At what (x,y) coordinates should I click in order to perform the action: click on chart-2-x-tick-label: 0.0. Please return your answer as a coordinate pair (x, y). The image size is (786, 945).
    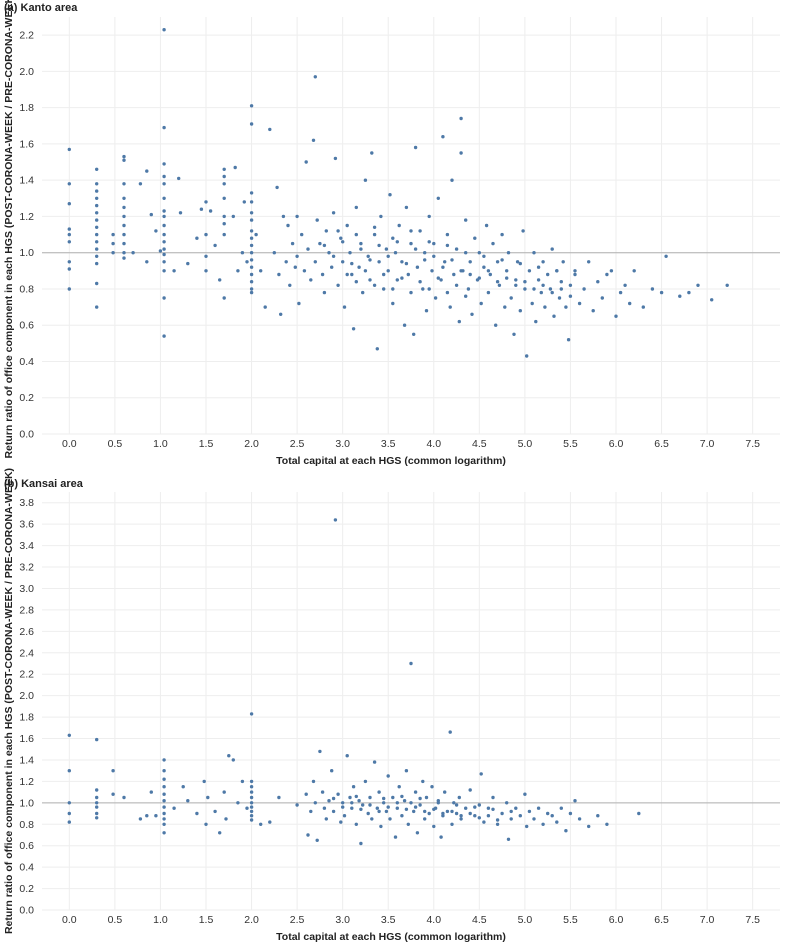
    Looking at the image, I should click on (69, 920).